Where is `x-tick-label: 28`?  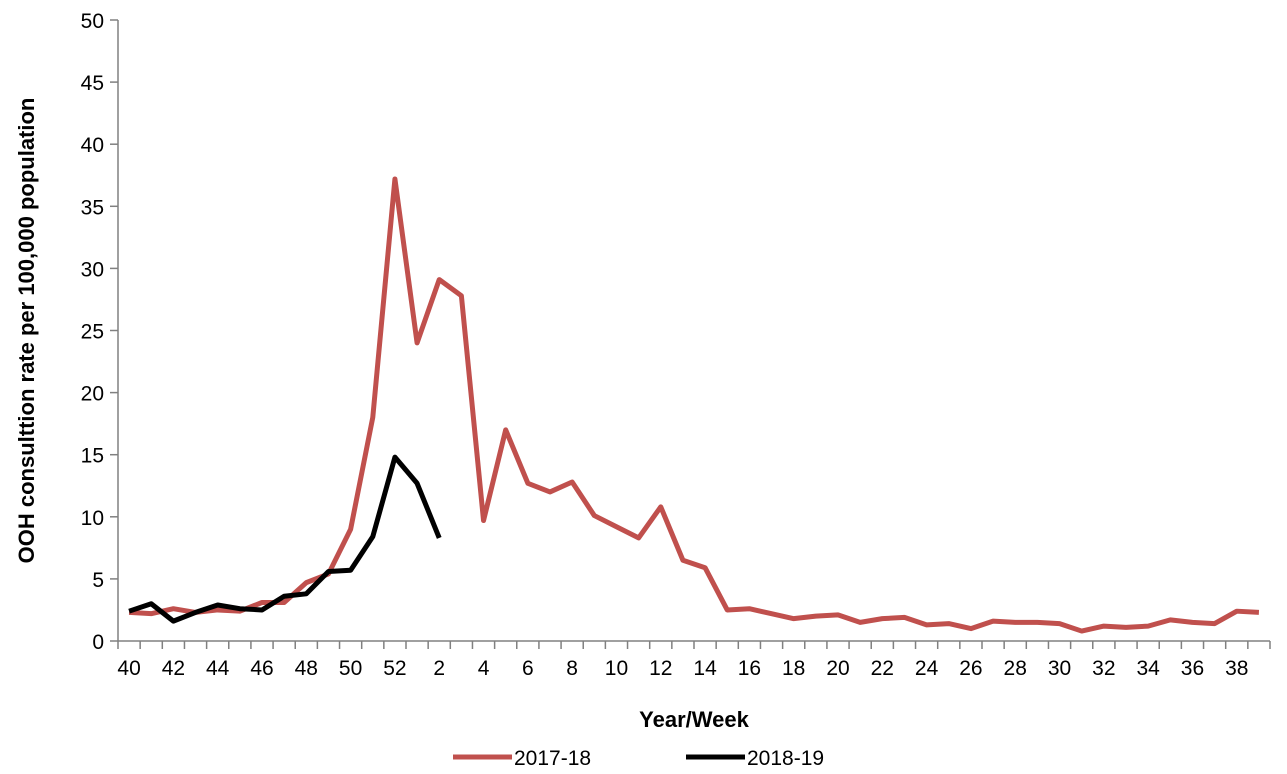
x-tick-label: 28 is located at coordinates (1015, 668).